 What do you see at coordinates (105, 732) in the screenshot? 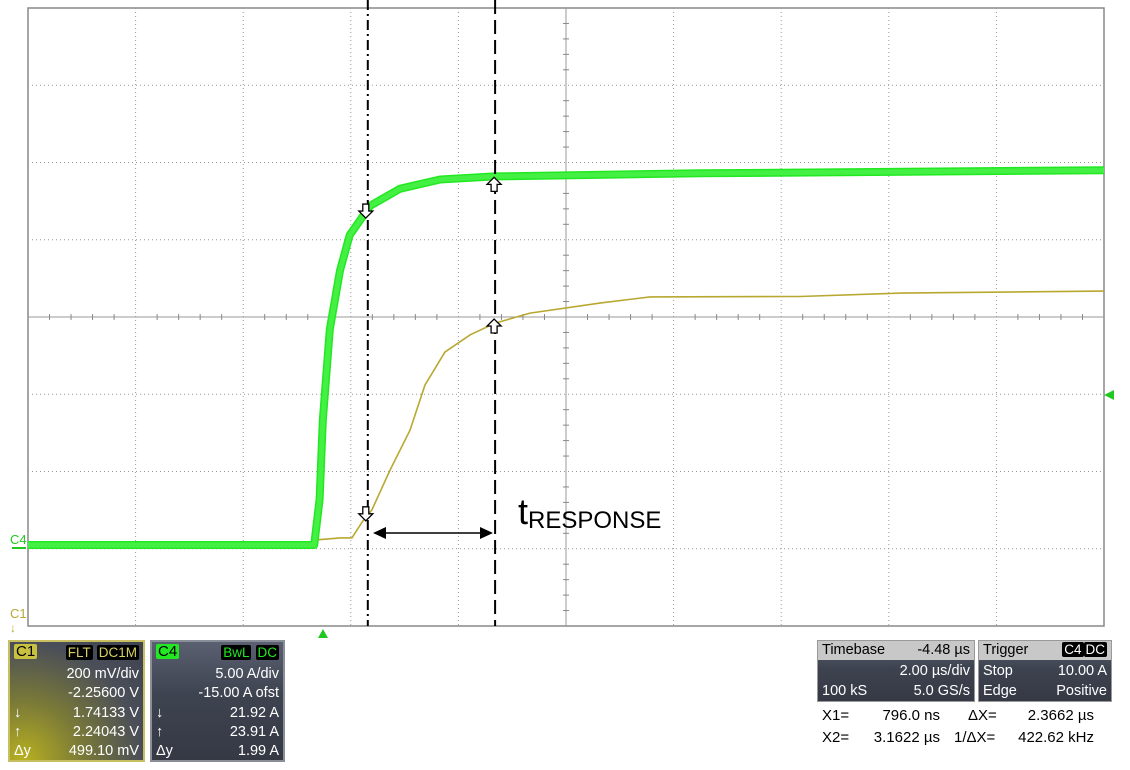
I see `c1-cursor-up-value: 2.24043 V` at bounding box center [105, 732].